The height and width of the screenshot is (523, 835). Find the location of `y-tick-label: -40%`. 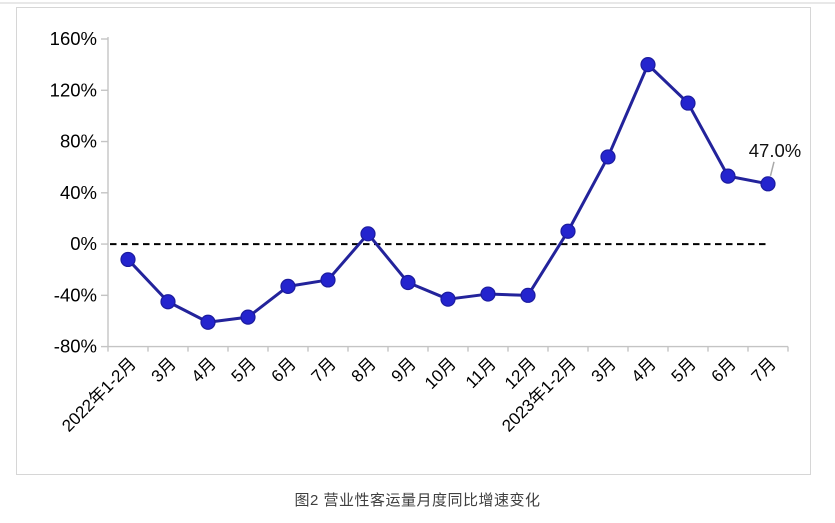

y-tick-label: -40% is located at coordinates (75, 294).